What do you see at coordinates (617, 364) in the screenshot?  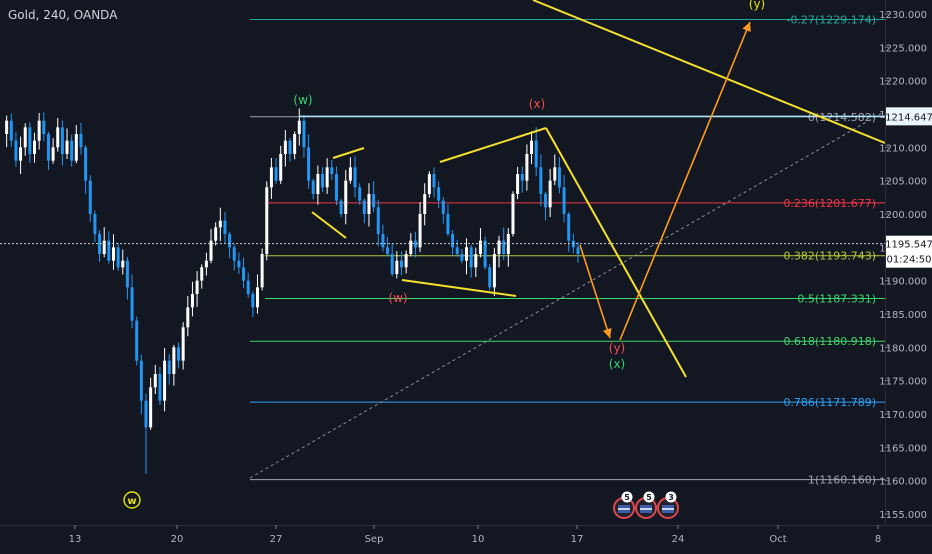 I see `wave-label: (x)` at bounding box center [617, 364].